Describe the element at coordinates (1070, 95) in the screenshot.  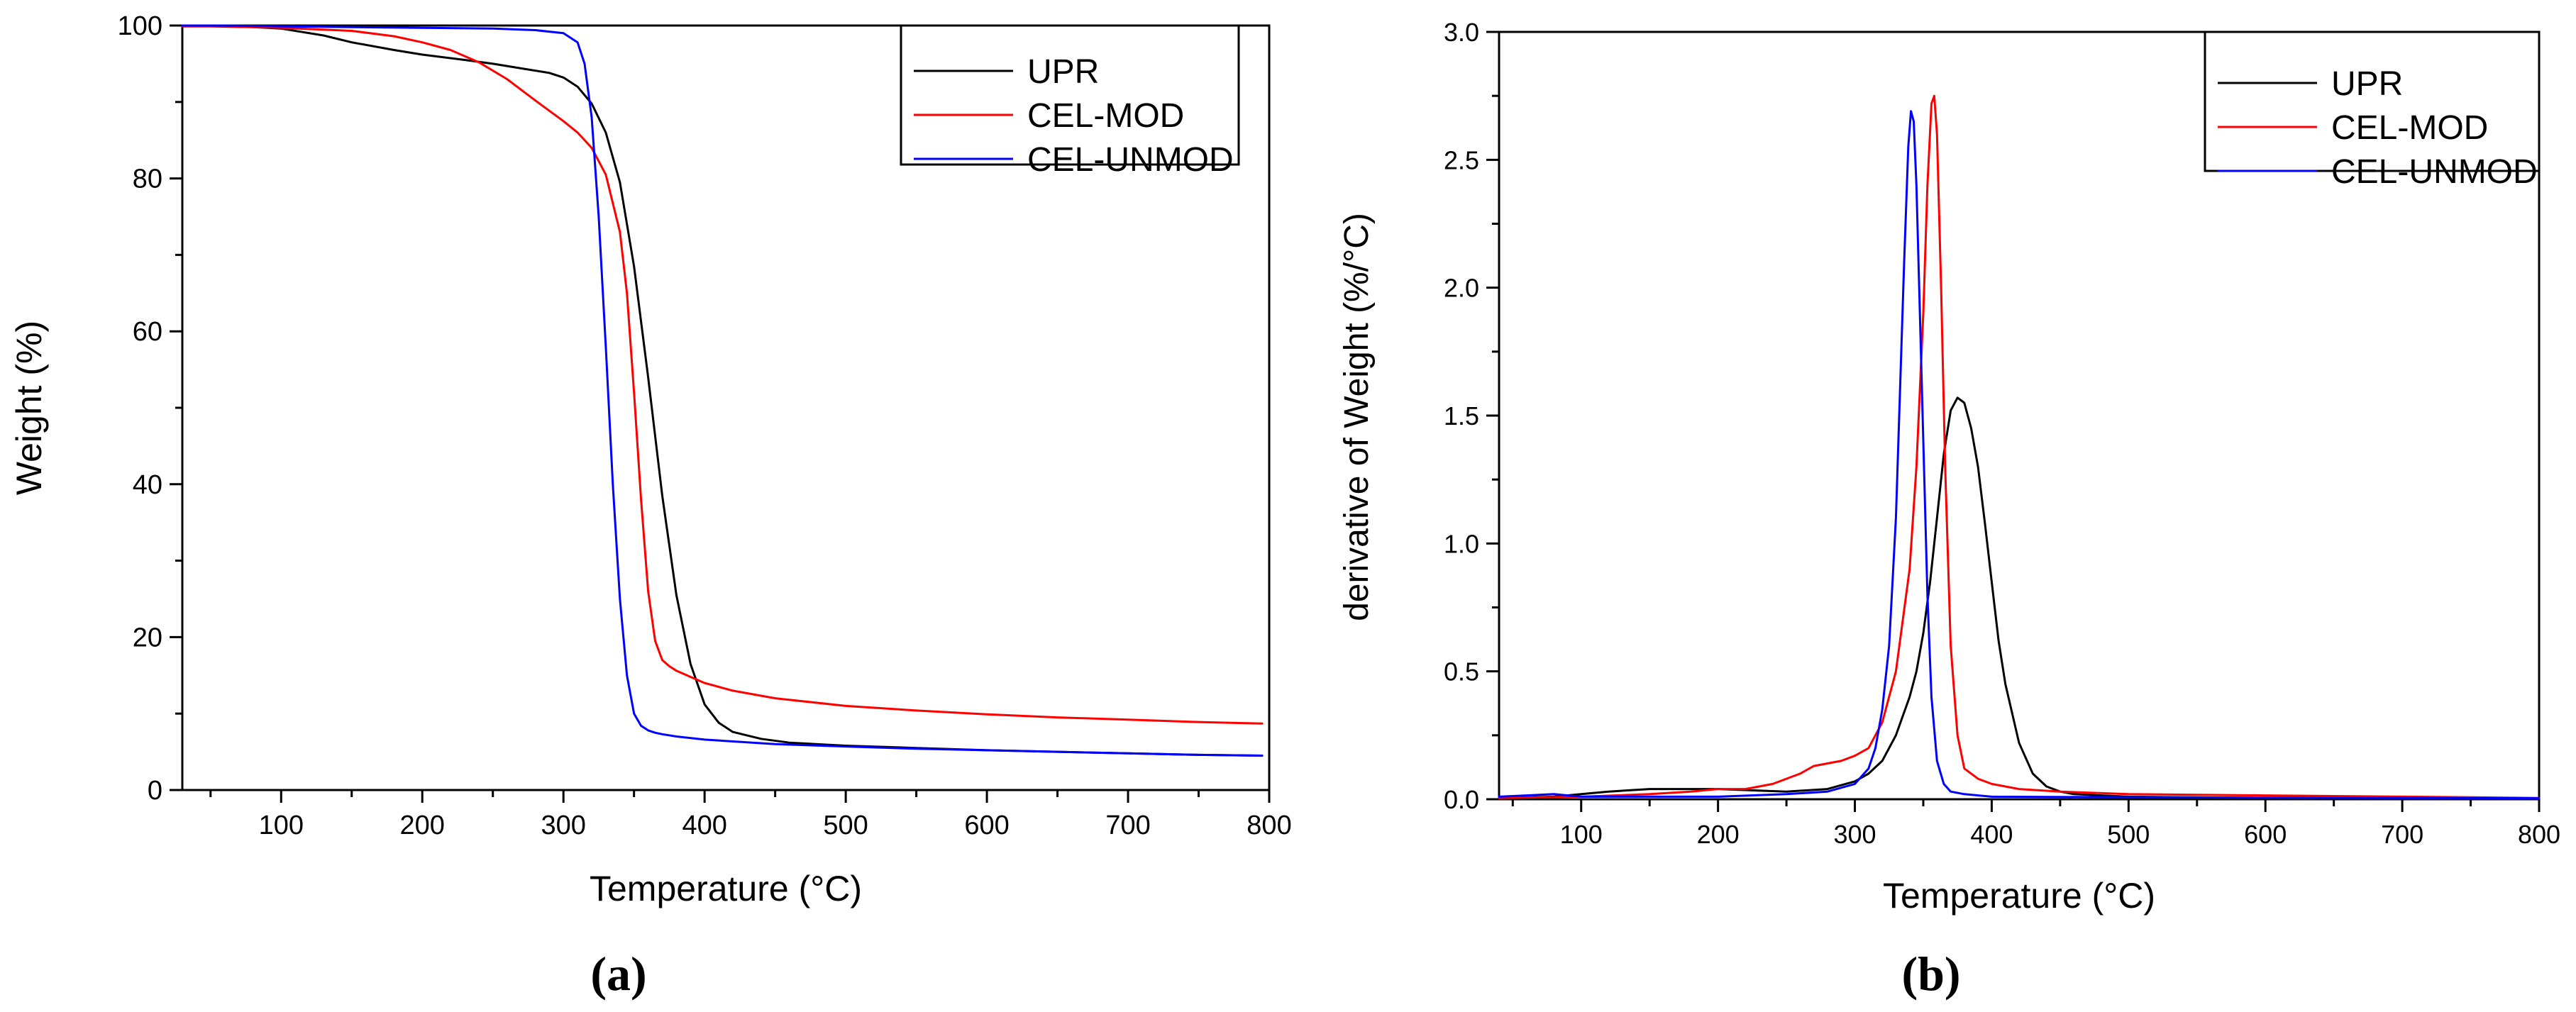
I see `panel-a-legend-box` at that location.